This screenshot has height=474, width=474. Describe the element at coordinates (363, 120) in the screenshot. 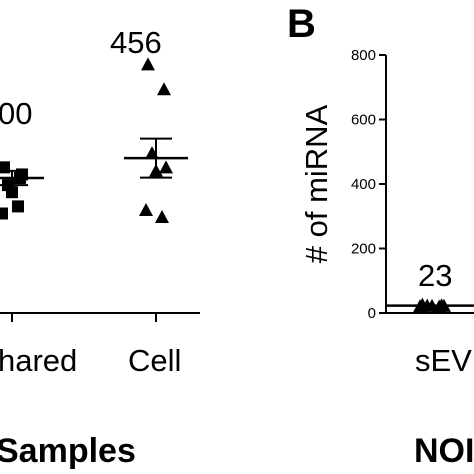

I see `panel-b-y-tick-label: 600` at that location.